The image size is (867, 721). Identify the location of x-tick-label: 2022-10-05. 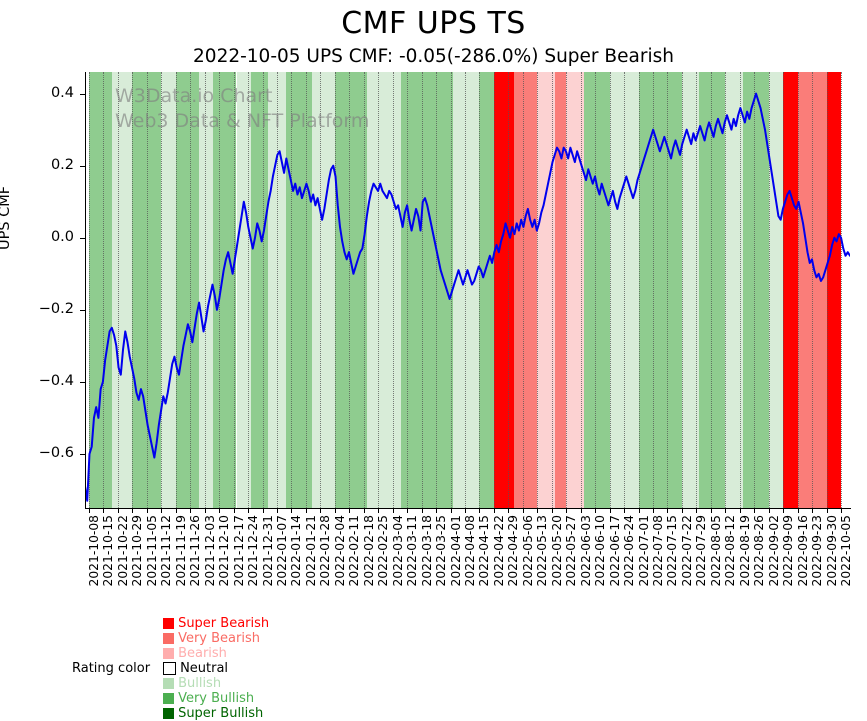
(845, 551).